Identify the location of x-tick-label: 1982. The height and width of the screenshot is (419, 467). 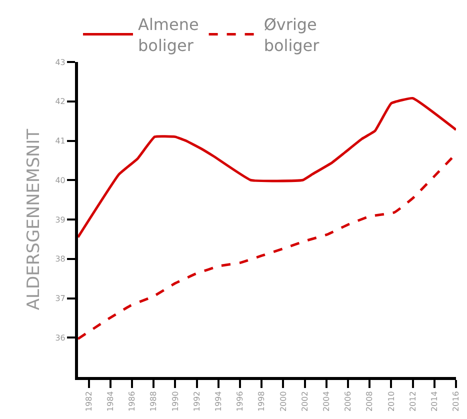
(89, 401).